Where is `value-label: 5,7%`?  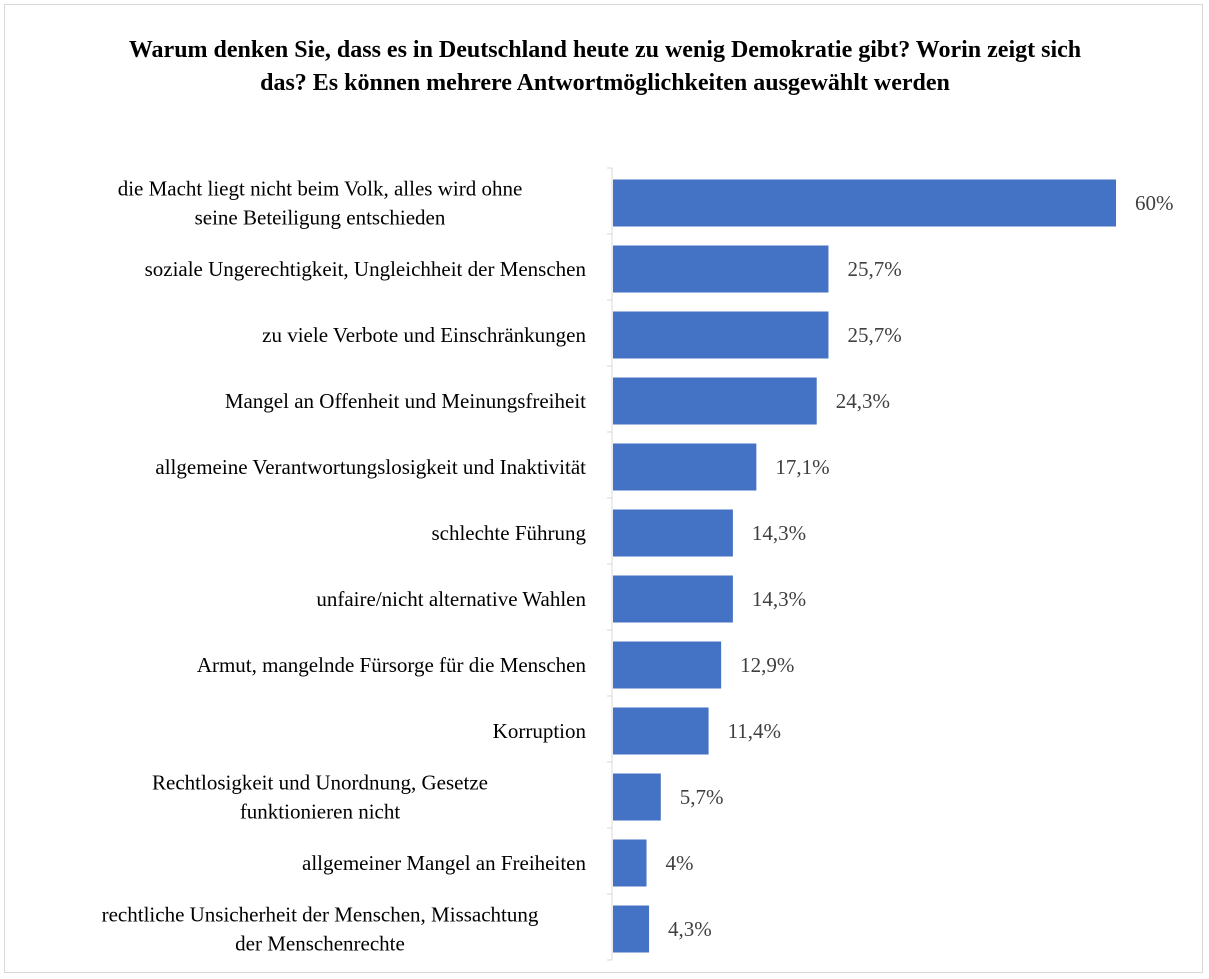 value-label: 5,7% is located at coordinates (702, 797).